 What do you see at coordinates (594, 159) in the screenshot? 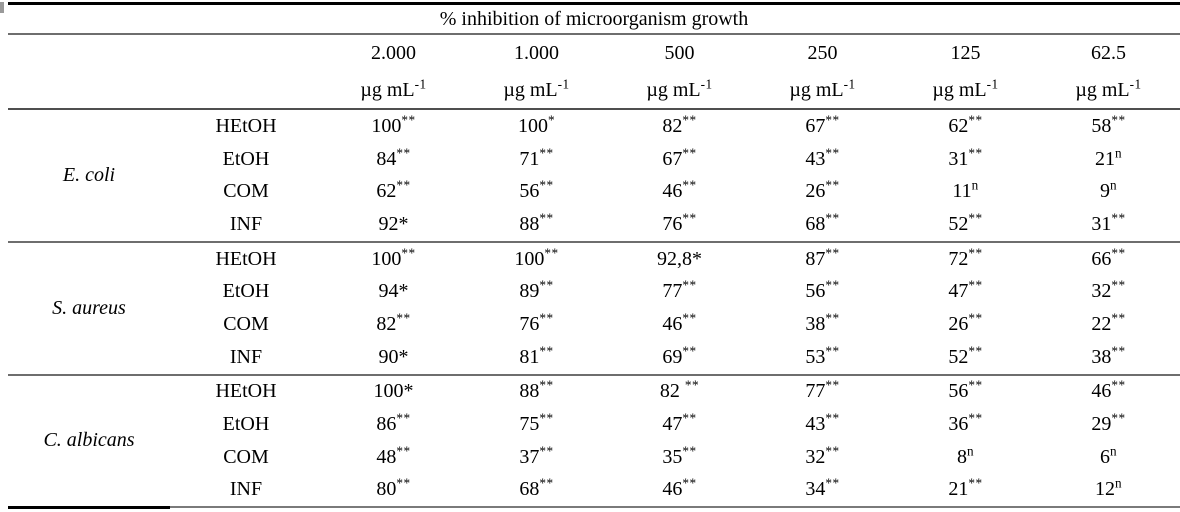
I see `table-row: EtOH 84** 71** 67** 43** 31** 21n` at bounding box center [594, 159].